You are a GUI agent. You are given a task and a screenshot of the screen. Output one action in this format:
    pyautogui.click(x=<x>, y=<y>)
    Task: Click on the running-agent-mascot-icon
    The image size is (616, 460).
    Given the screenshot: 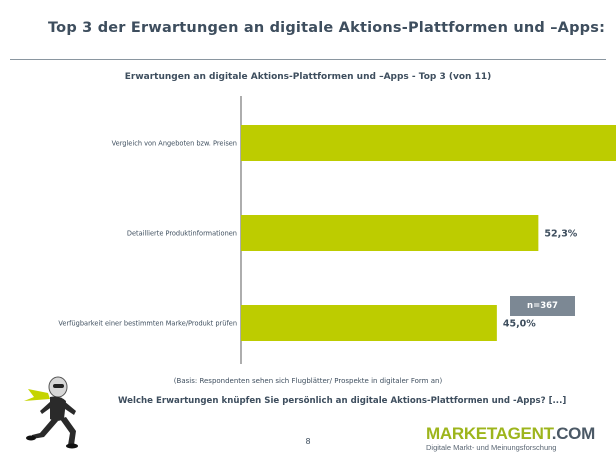 What is the action you would take?
    pyautogui.click(x=51, y=412)
    